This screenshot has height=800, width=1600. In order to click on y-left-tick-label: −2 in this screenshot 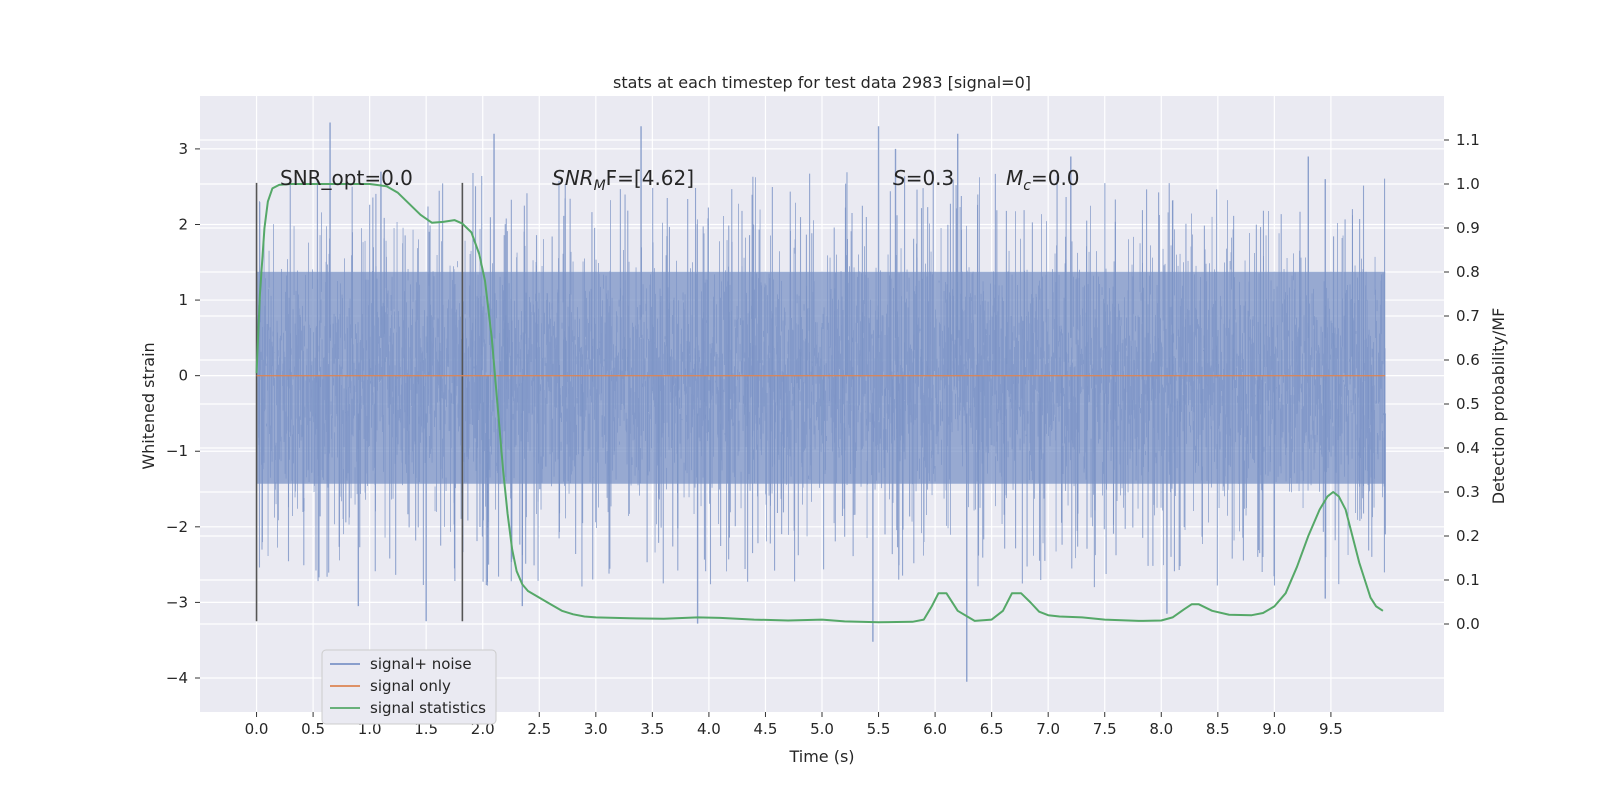, I will do `click(177, 527)`.